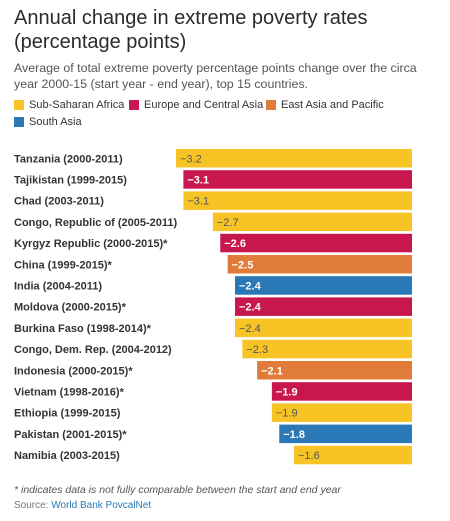 This screenshot has height=521, width=450. What do you see at coordinates (19, 105) in the screenshot?
I see `legend-swatch-sub-saharan-africa` at bounding box center [19, 105].